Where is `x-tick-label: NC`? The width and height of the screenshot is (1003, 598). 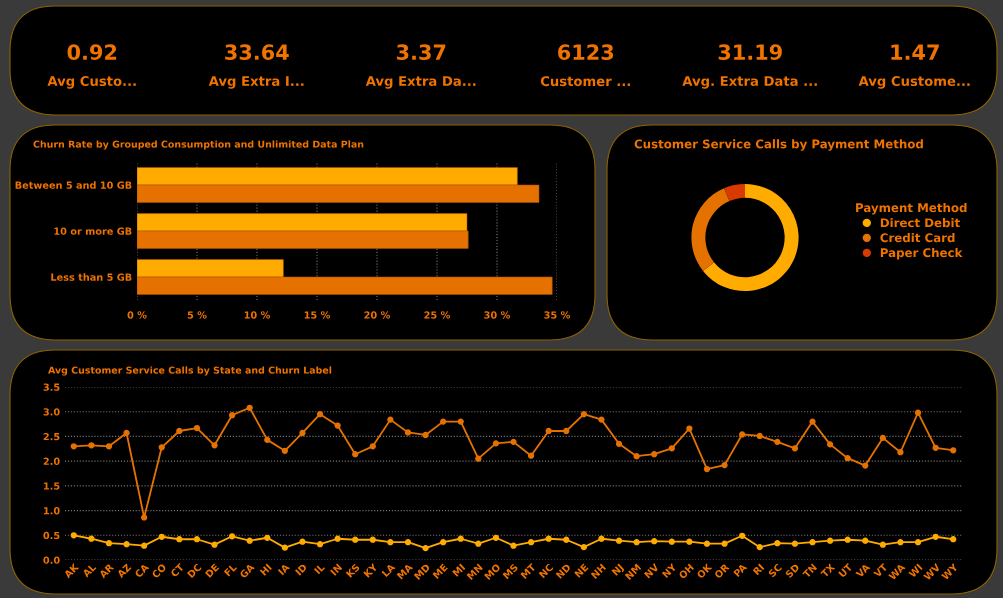 x-tick-label: NC is located at coordinates (546, 571).